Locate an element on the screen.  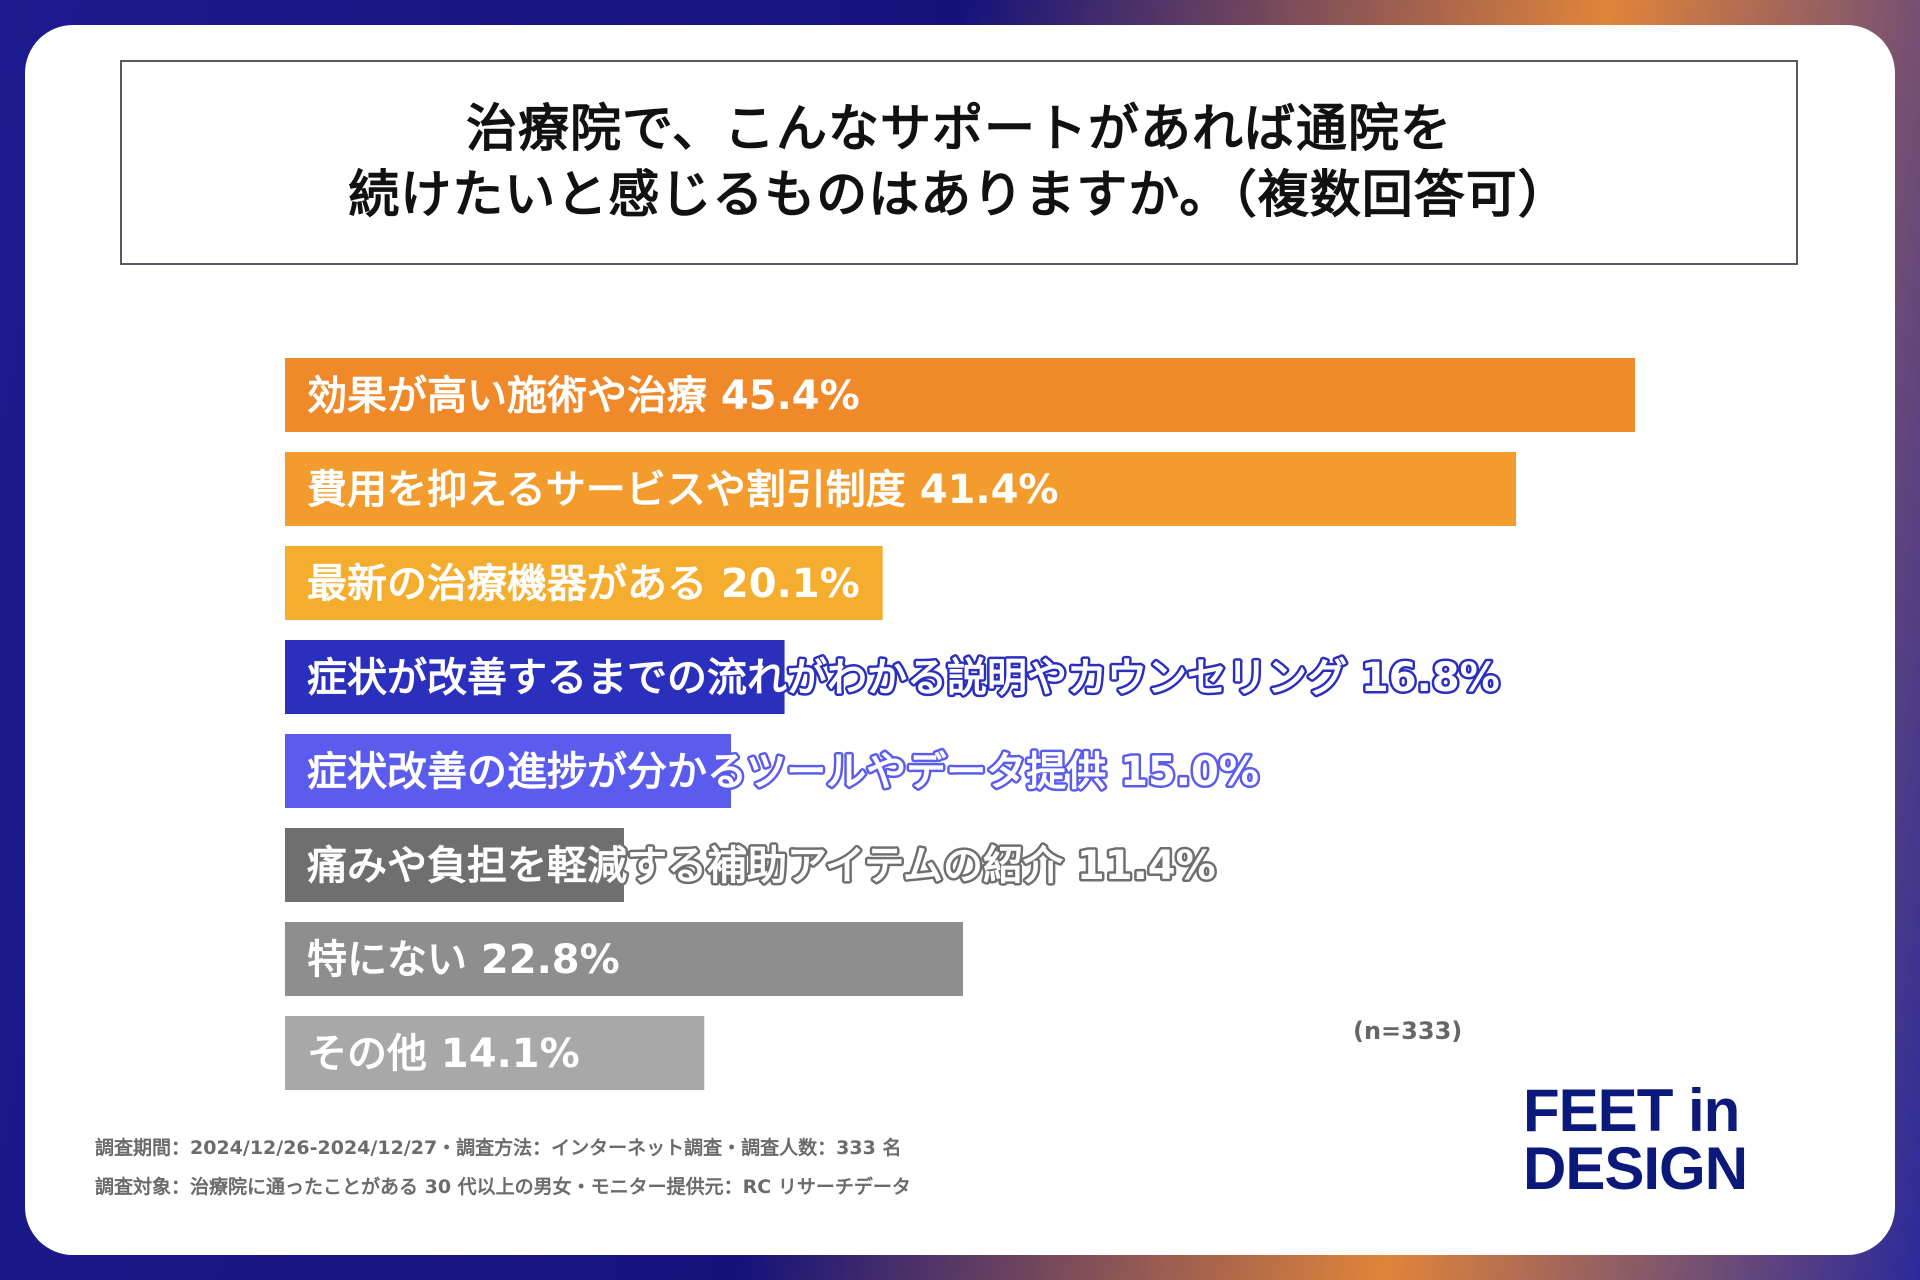
value-label-5: 15.0% is located at coordinates (1182, 772).